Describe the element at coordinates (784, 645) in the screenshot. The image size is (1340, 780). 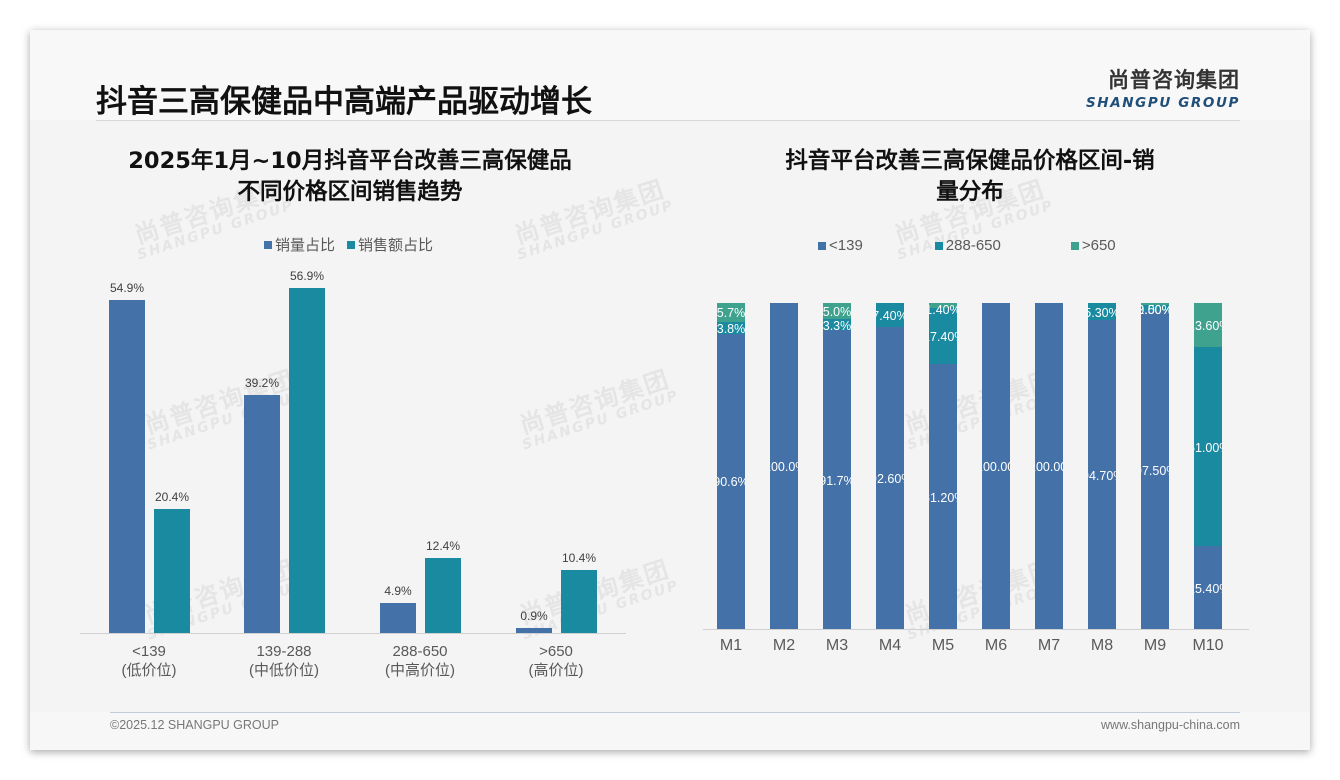
I see `x-axis-label: M2` at that location.